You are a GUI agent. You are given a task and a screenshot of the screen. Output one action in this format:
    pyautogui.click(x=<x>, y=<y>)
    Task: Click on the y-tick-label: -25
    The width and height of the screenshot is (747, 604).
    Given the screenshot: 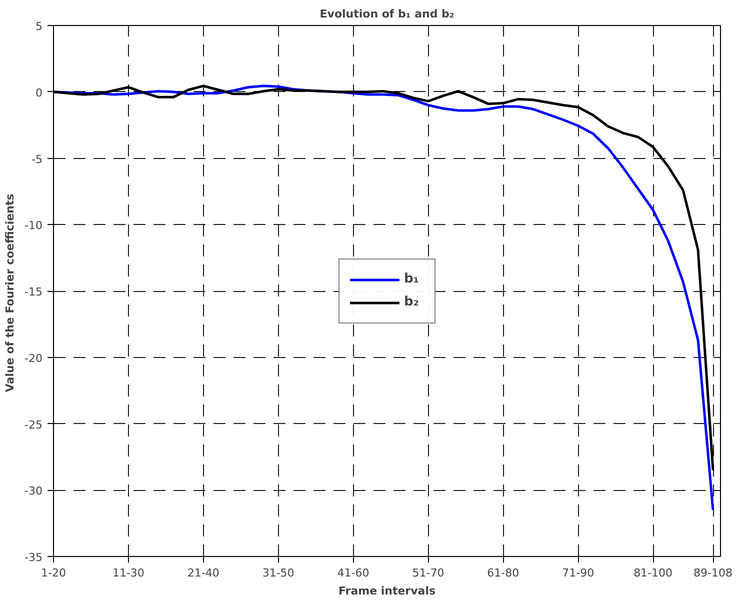 What is the action you would take?
    pyautogui.click(x=33, y=425)
    